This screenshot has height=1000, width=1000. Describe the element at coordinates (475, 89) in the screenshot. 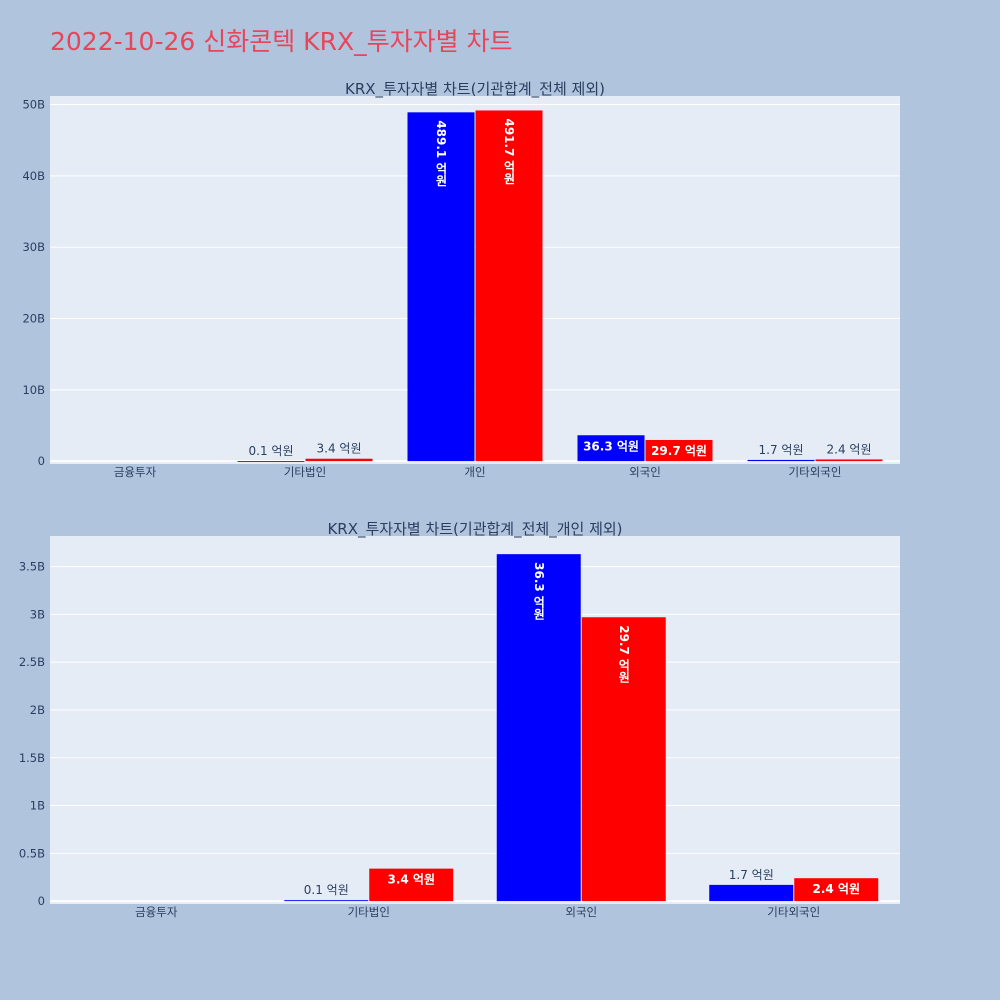

I see `chart-title: KRX_투자자별 차트(기관합계_전체 제외)` at that location.